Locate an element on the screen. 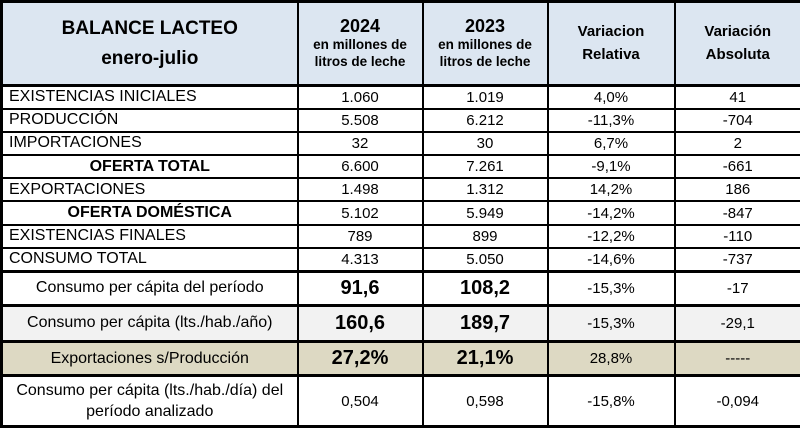 This screenshot has width=800, height=428. column-header-variacion-relativa: Variacion Relativa is located at coordinates (611, 43).